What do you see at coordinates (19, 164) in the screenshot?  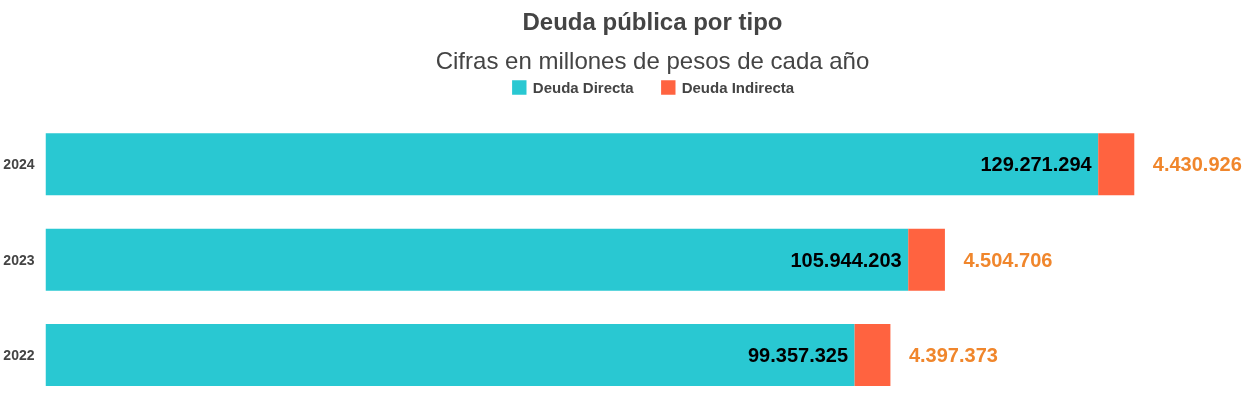 I see `y-tick-label: 2024` at bounding box center [19, 164].